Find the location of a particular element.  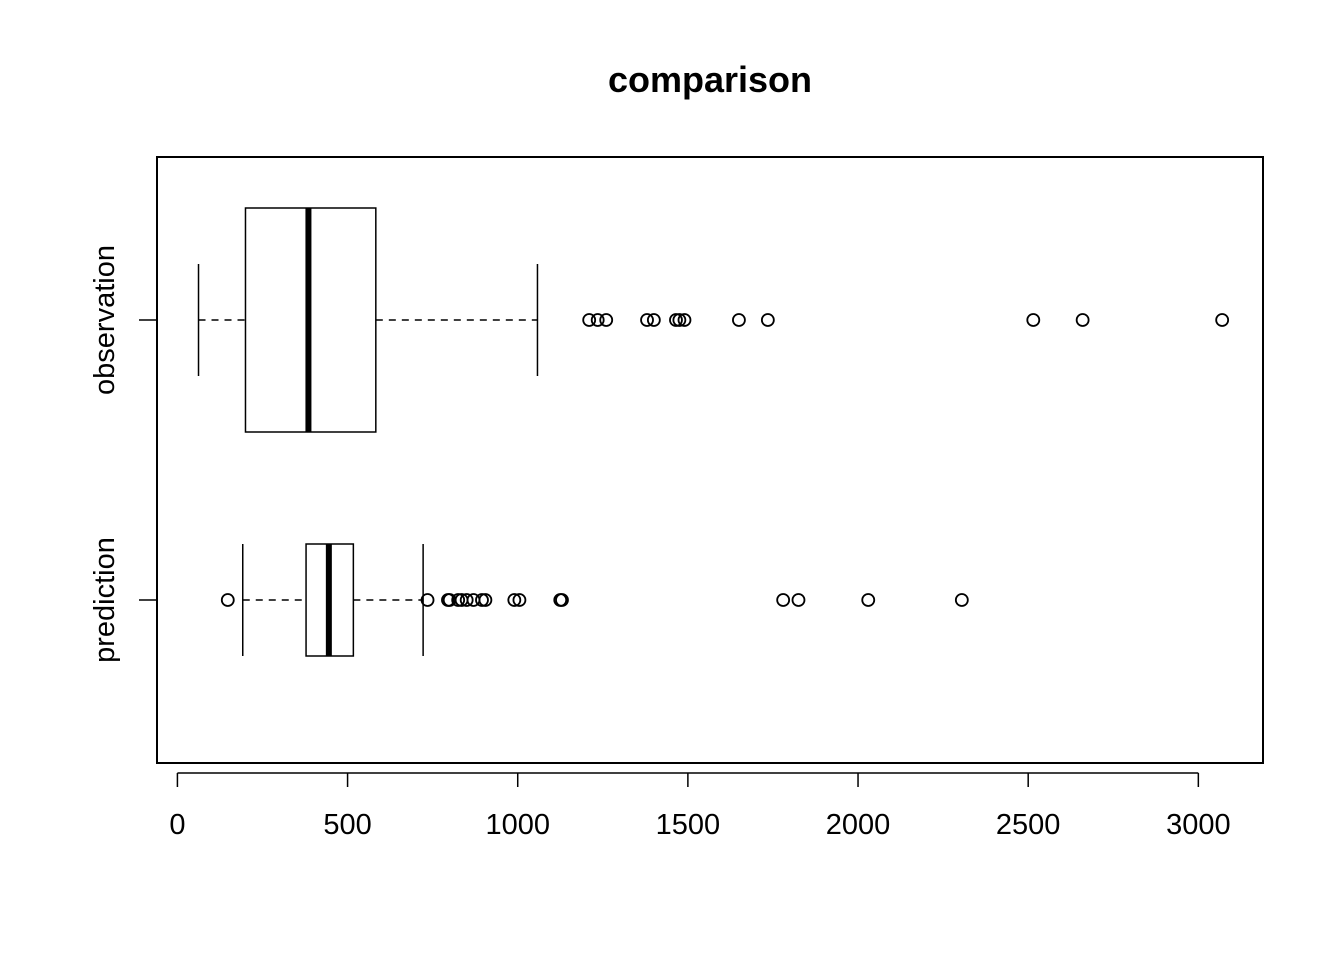

x-tick-label: 1500 is located at coordinates (688, 825).